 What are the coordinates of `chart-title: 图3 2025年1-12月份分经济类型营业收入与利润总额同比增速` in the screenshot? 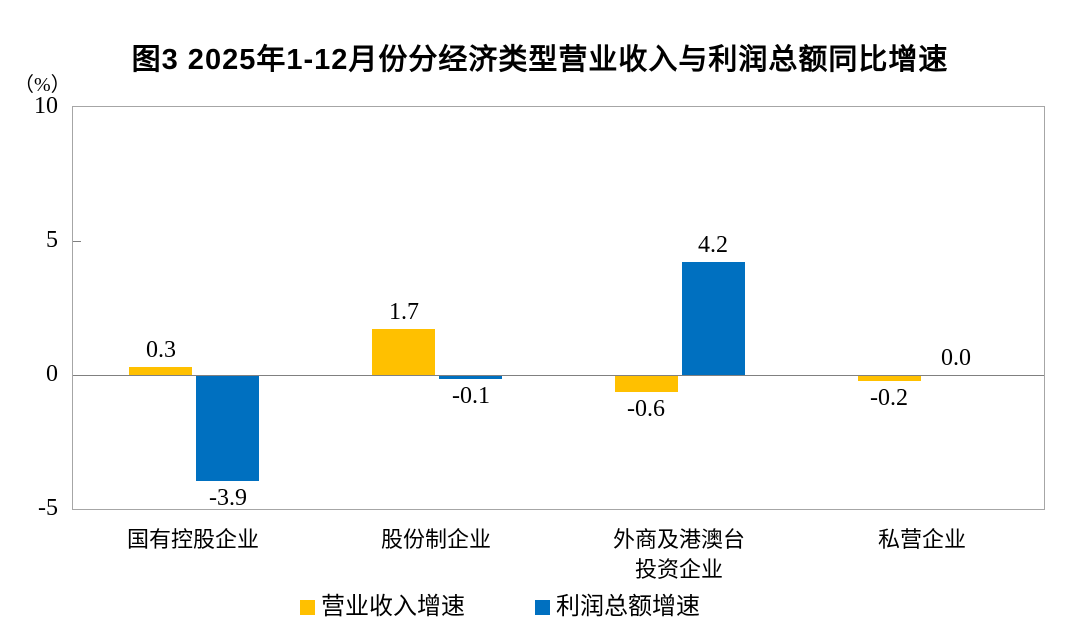 It's located at (540, 60).